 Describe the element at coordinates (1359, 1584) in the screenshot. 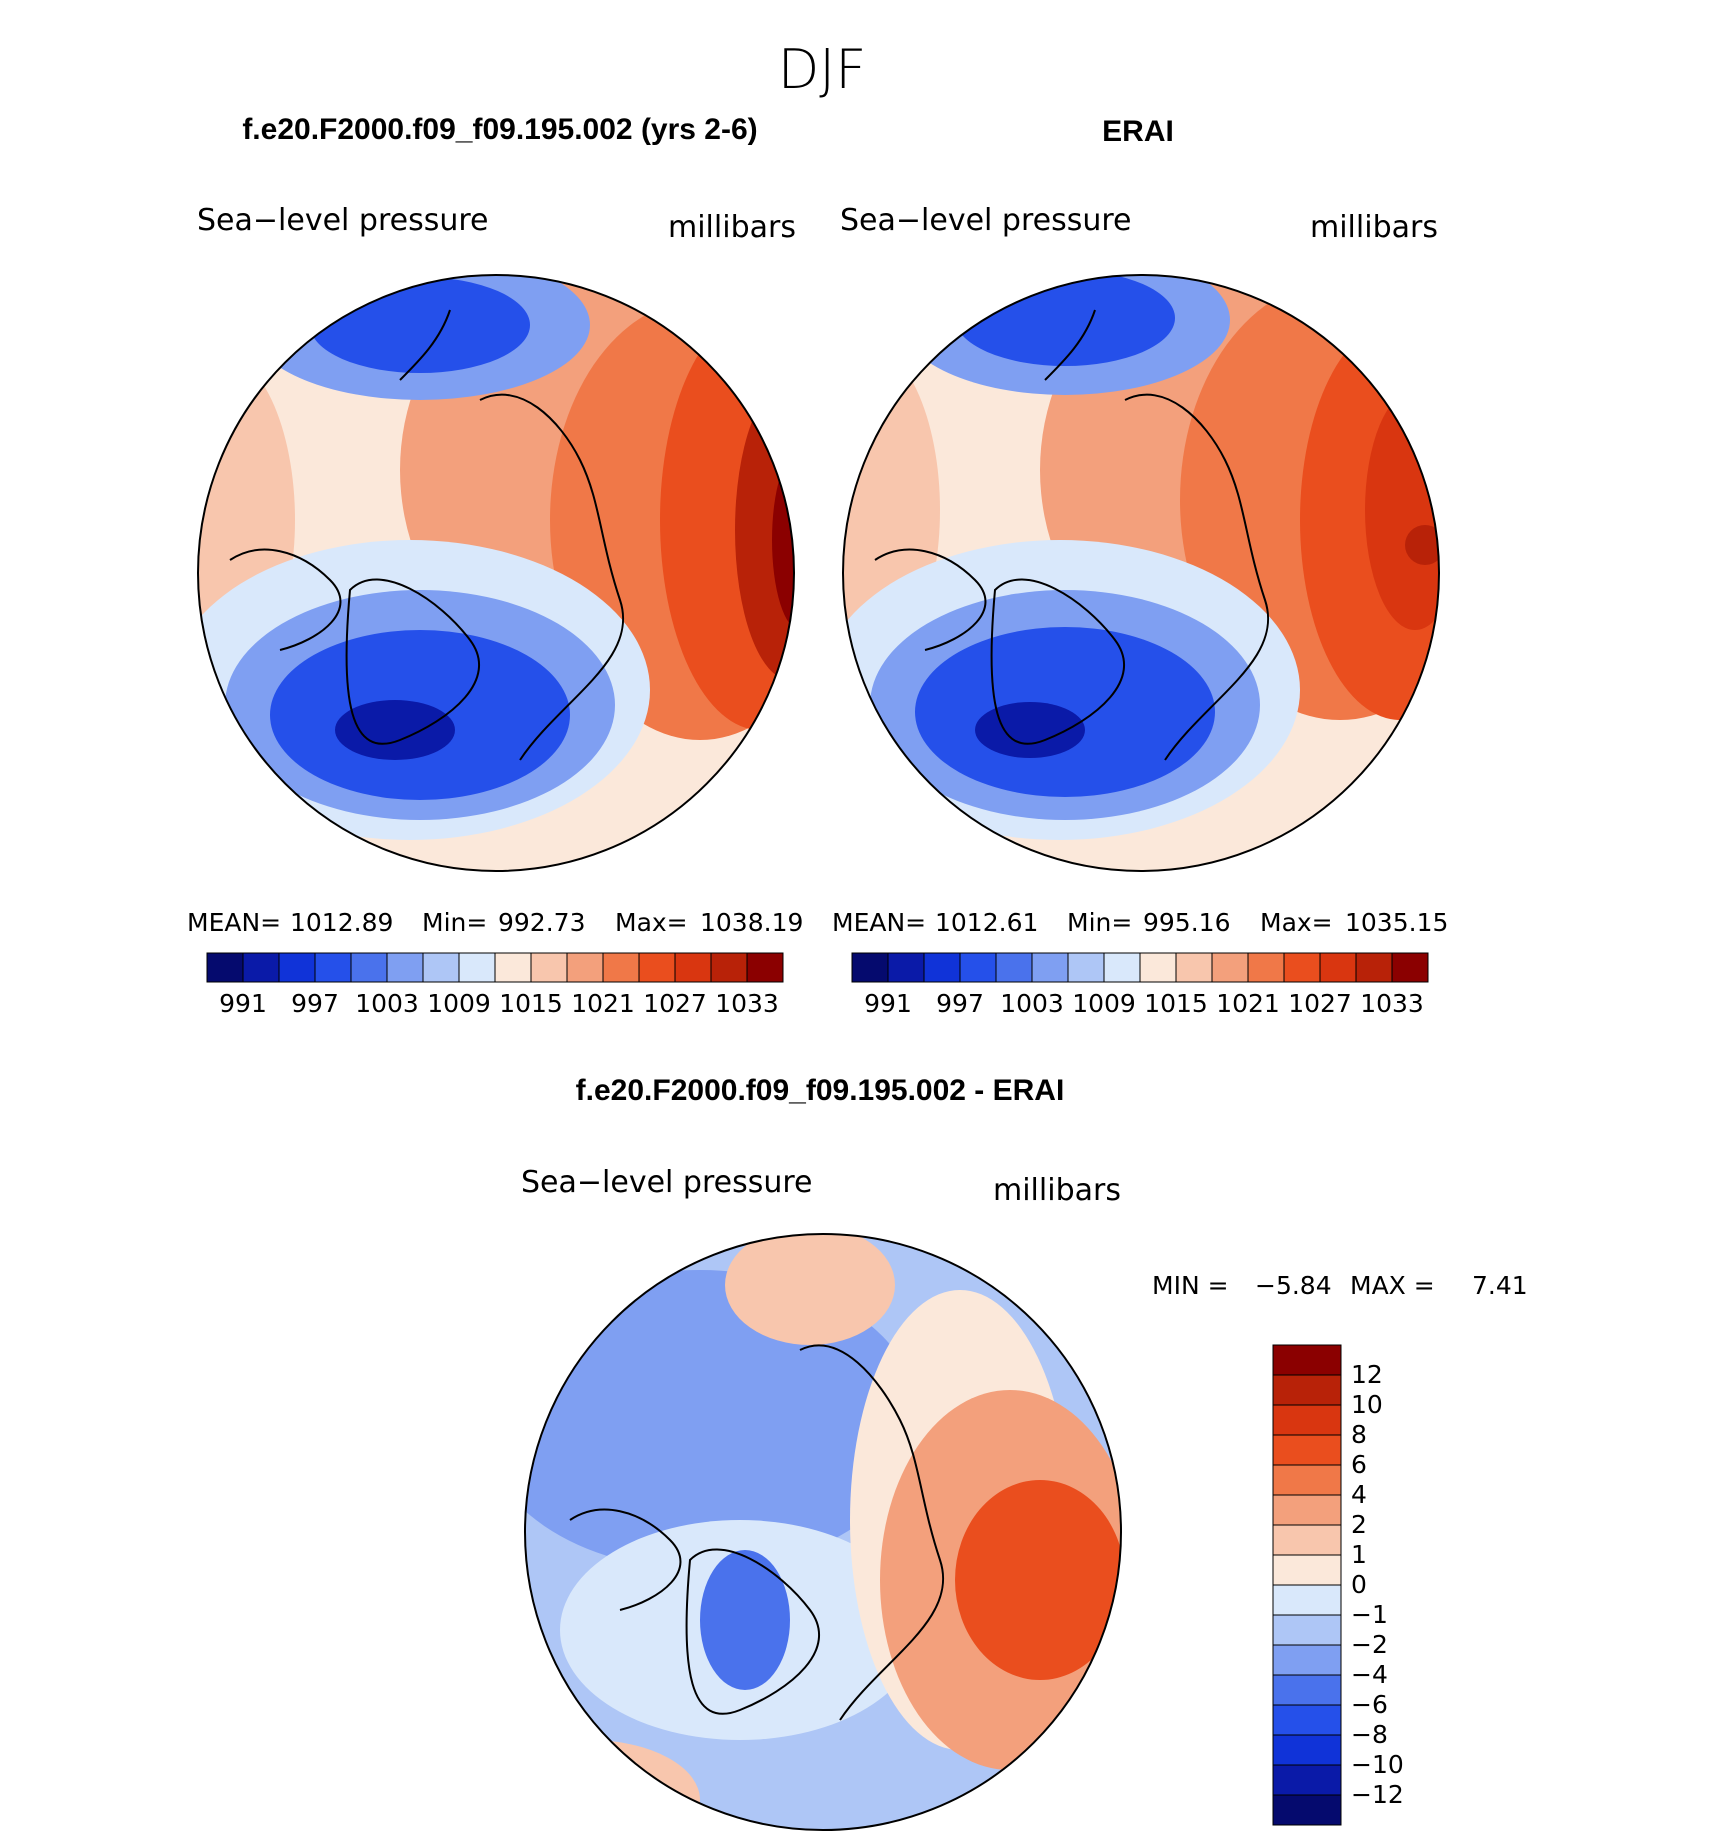

I see `colorbar-tick-label: 0` at that location.